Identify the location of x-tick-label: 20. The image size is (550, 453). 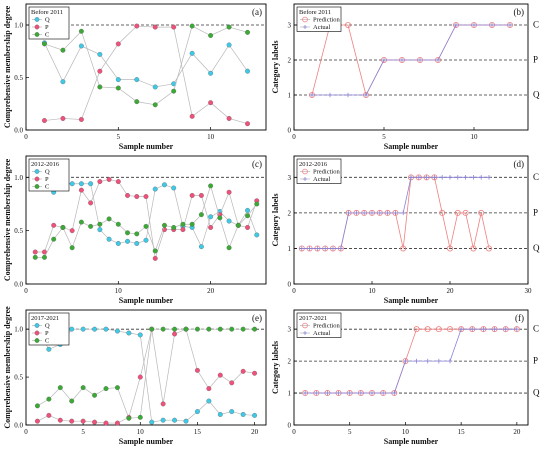
(517, 432).